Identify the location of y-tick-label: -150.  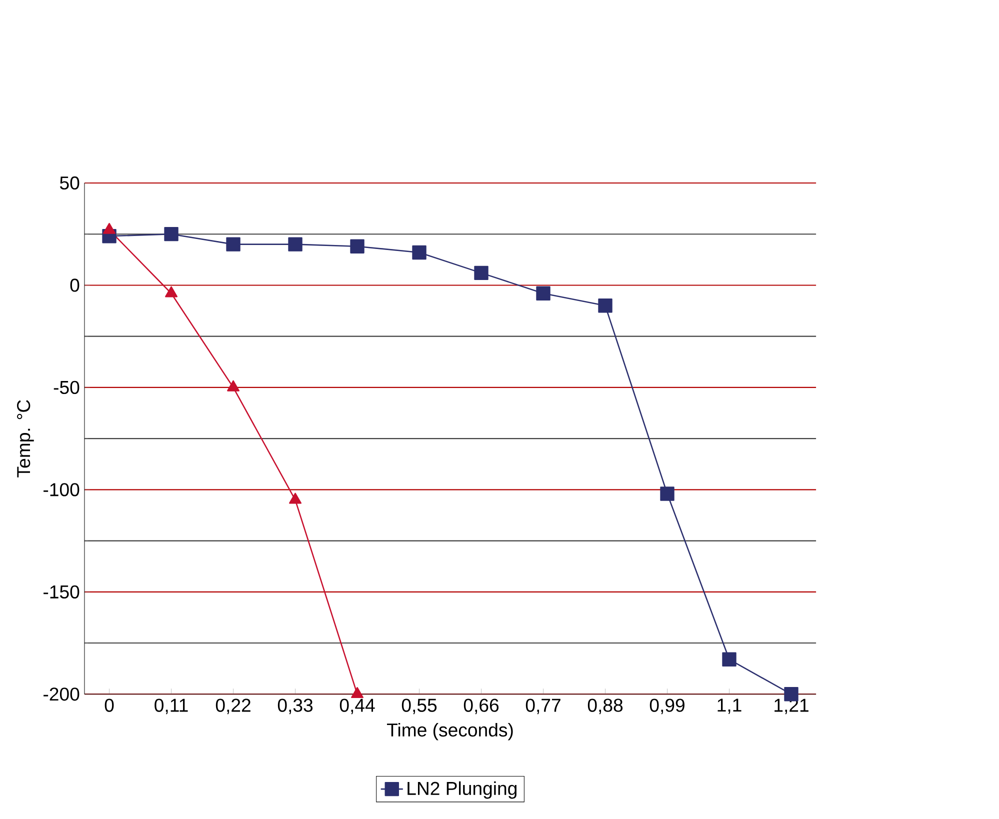
(62, 591).